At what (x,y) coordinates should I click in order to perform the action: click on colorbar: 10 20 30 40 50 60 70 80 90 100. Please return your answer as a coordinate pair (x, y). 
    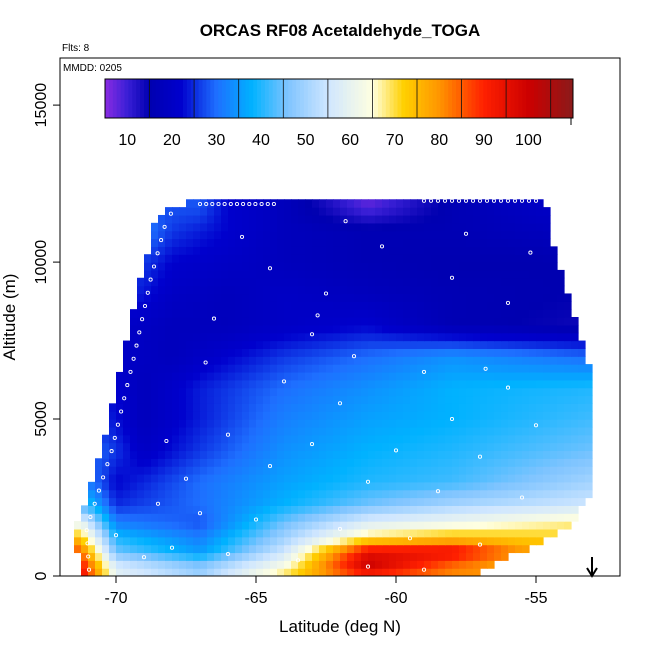
    Looking at the image, I should click on (339, 113).